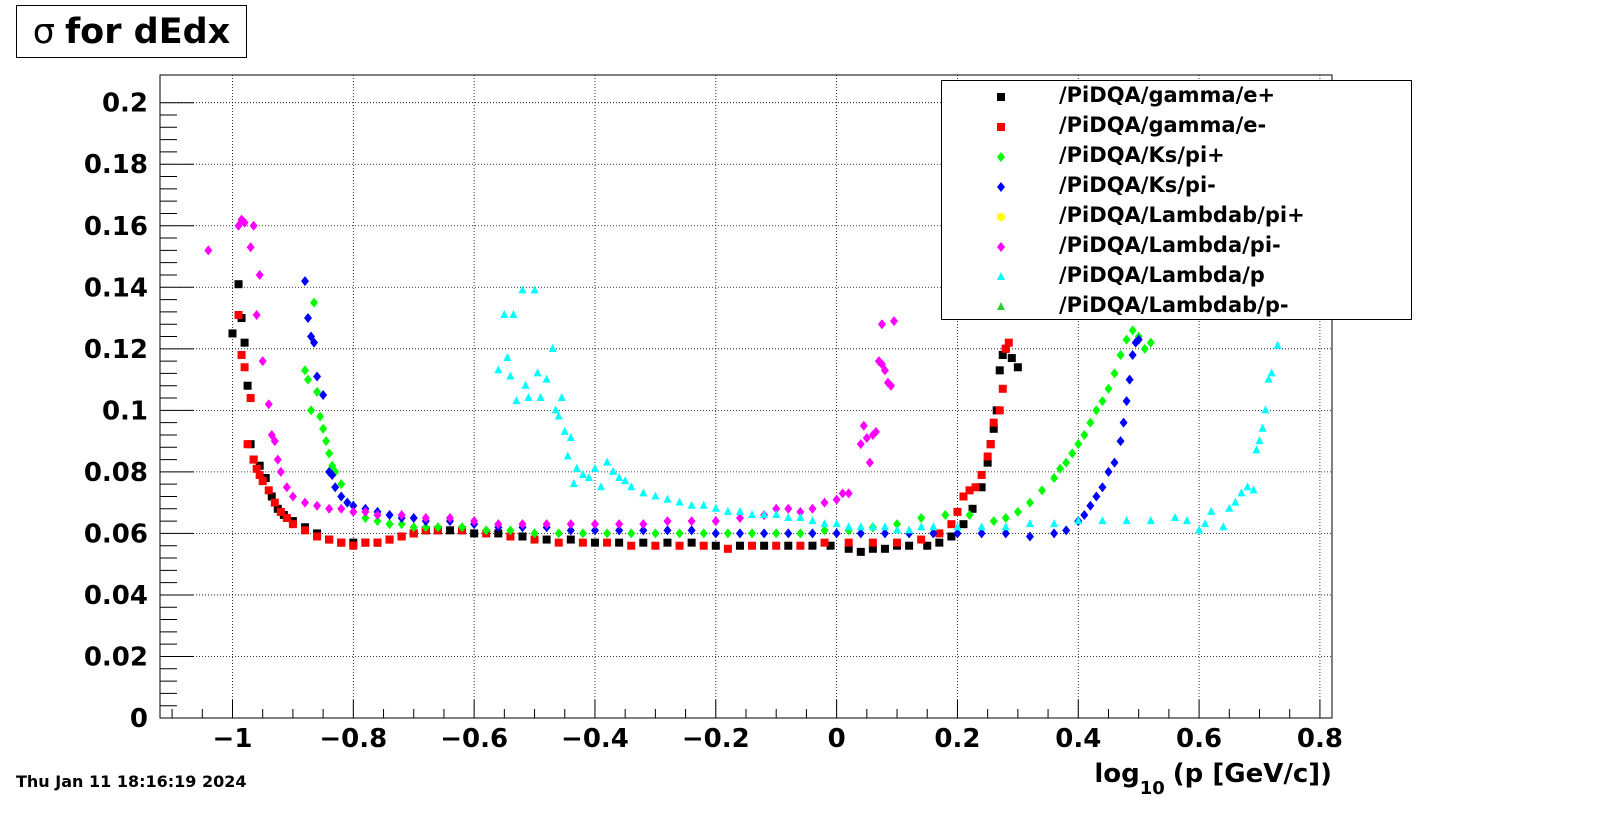 This screenshot has height=814, width=1600. What do you see at coordinates (1137, 185) in the screenshot?
I see `legend-label: /PiDQA/Ks/pi-` at bounding box center [1137, 185].